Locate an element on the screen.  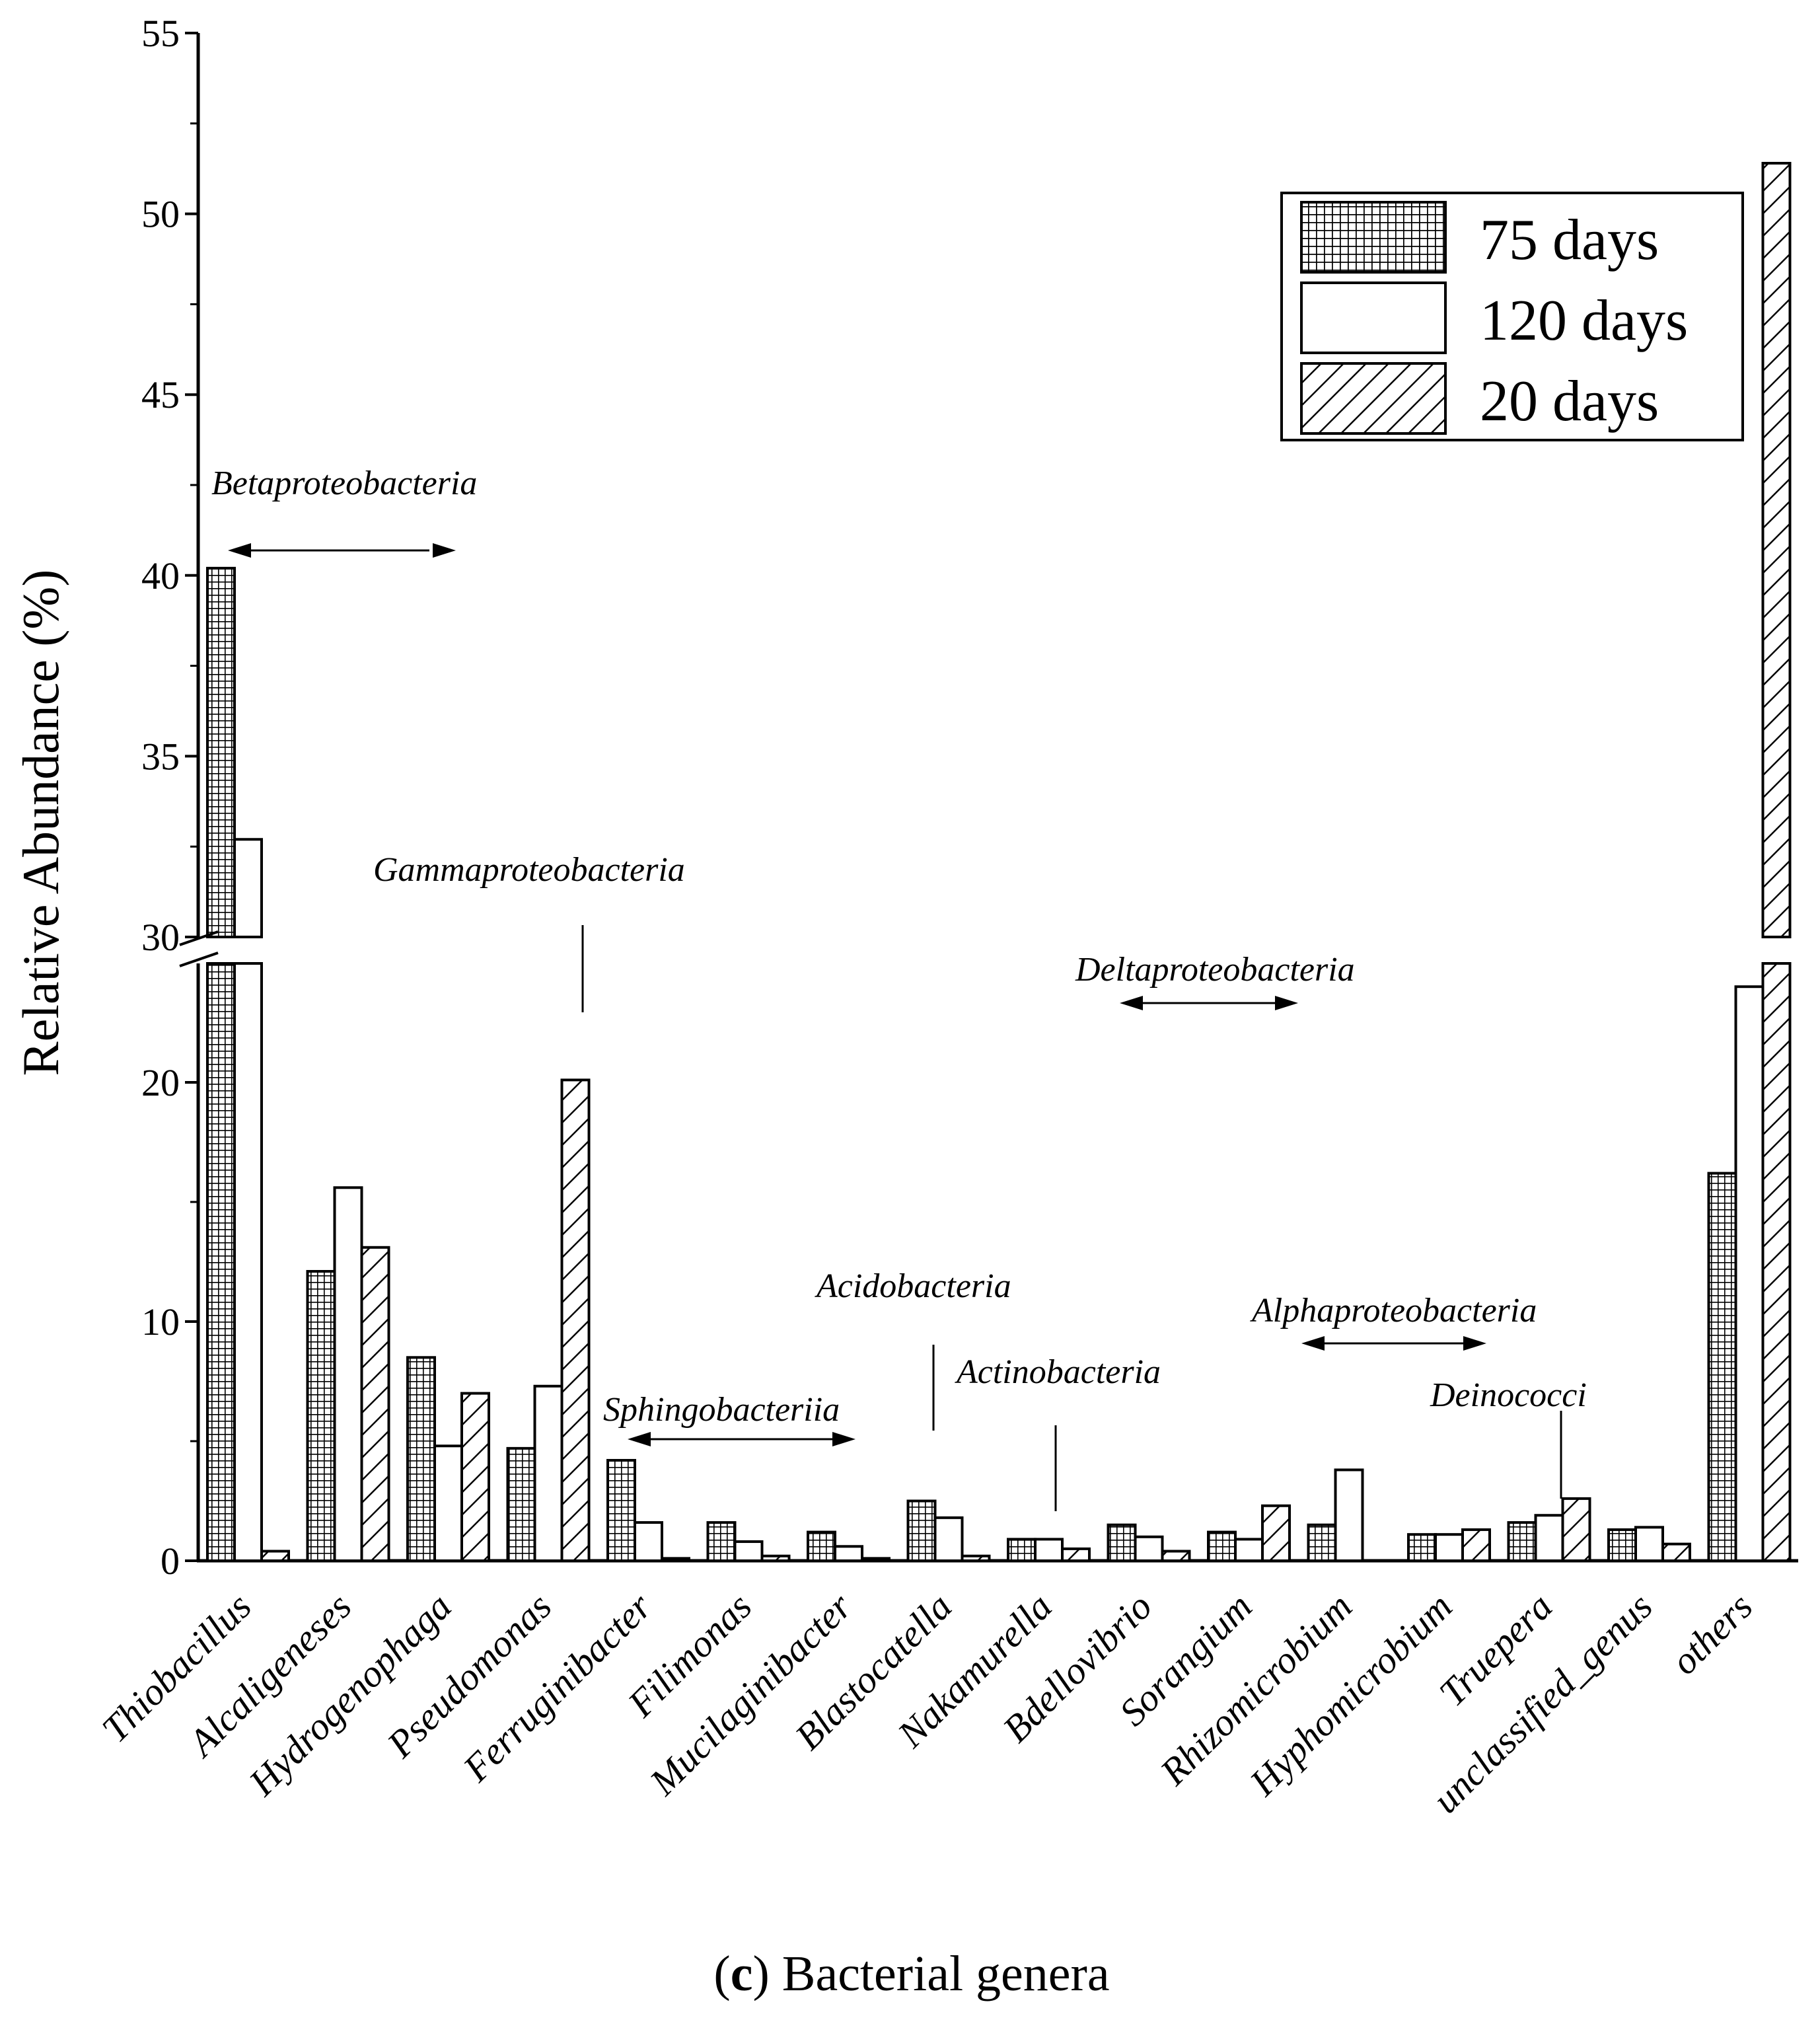
y-tick-label: 50 is located at coordinates (160, 214).